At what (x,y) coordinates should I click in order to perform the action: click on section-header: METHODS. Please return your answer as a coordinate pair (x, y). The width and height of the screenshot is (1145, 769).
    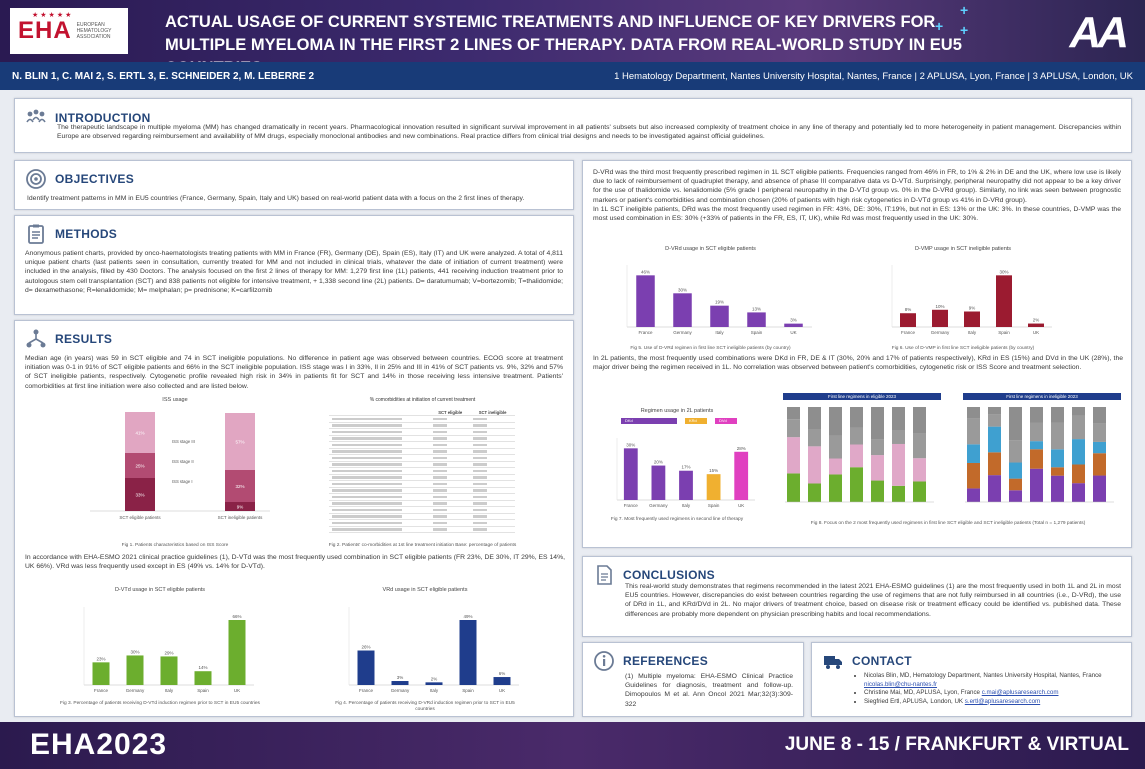
    Looking at the image, I should click on (294, 234).